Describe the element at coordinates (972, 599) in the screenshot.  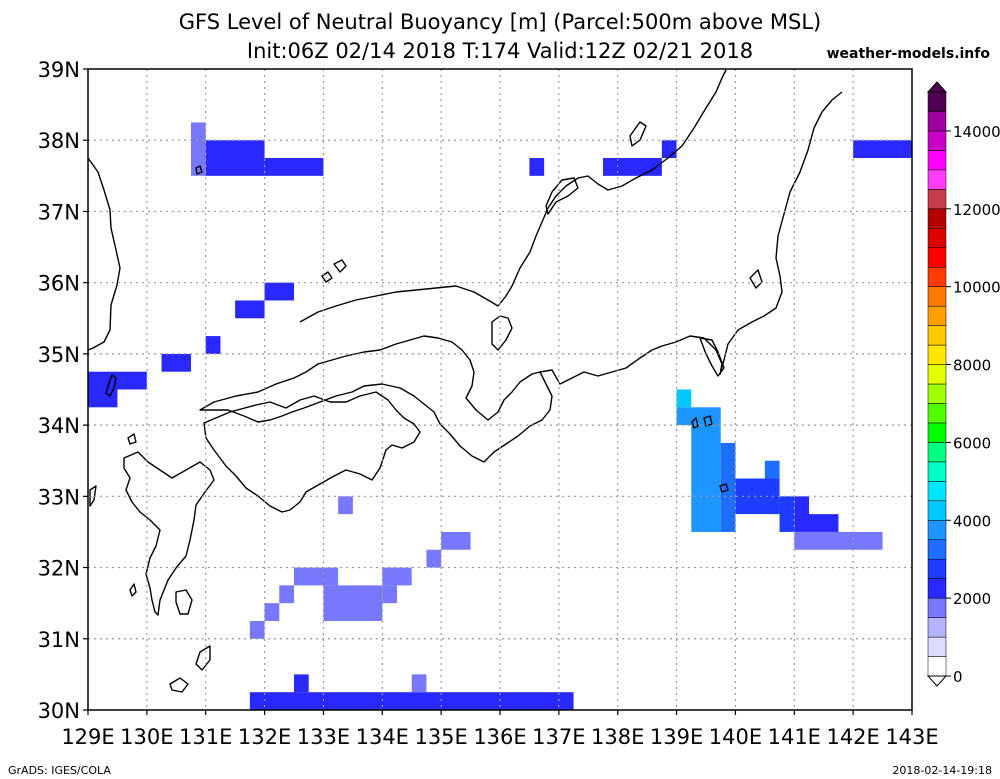
I see `colorbar-label: 2000` at that location.